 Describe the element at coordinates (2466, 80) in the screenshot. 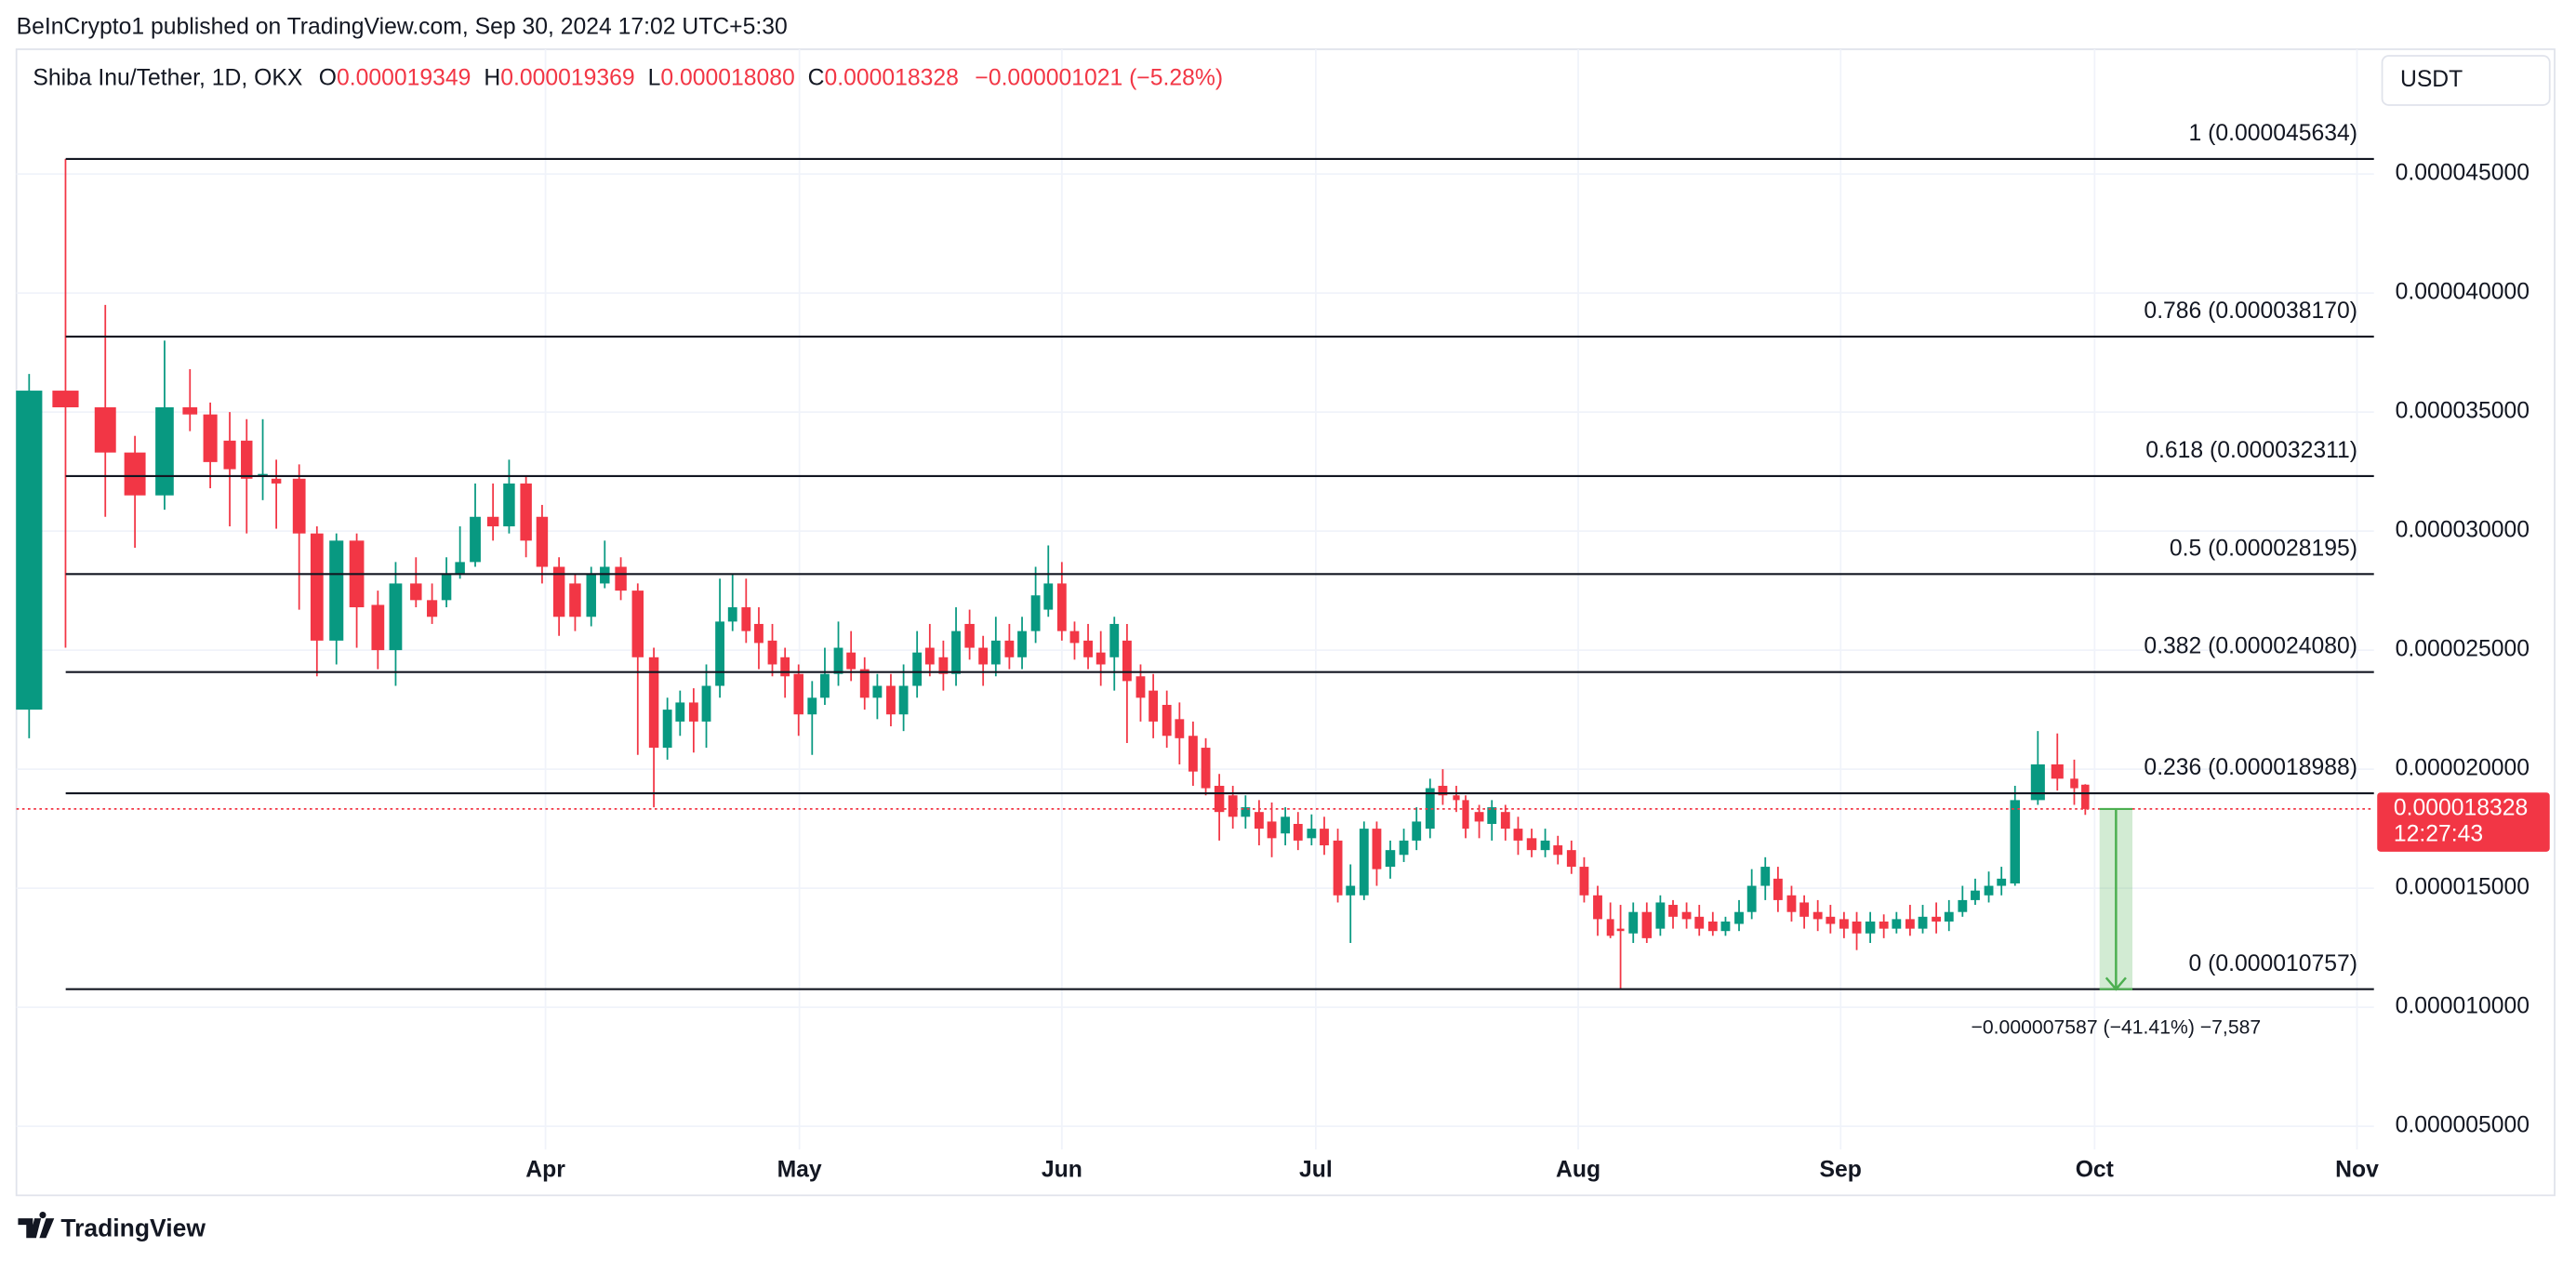

I see `currency-button` at that location.